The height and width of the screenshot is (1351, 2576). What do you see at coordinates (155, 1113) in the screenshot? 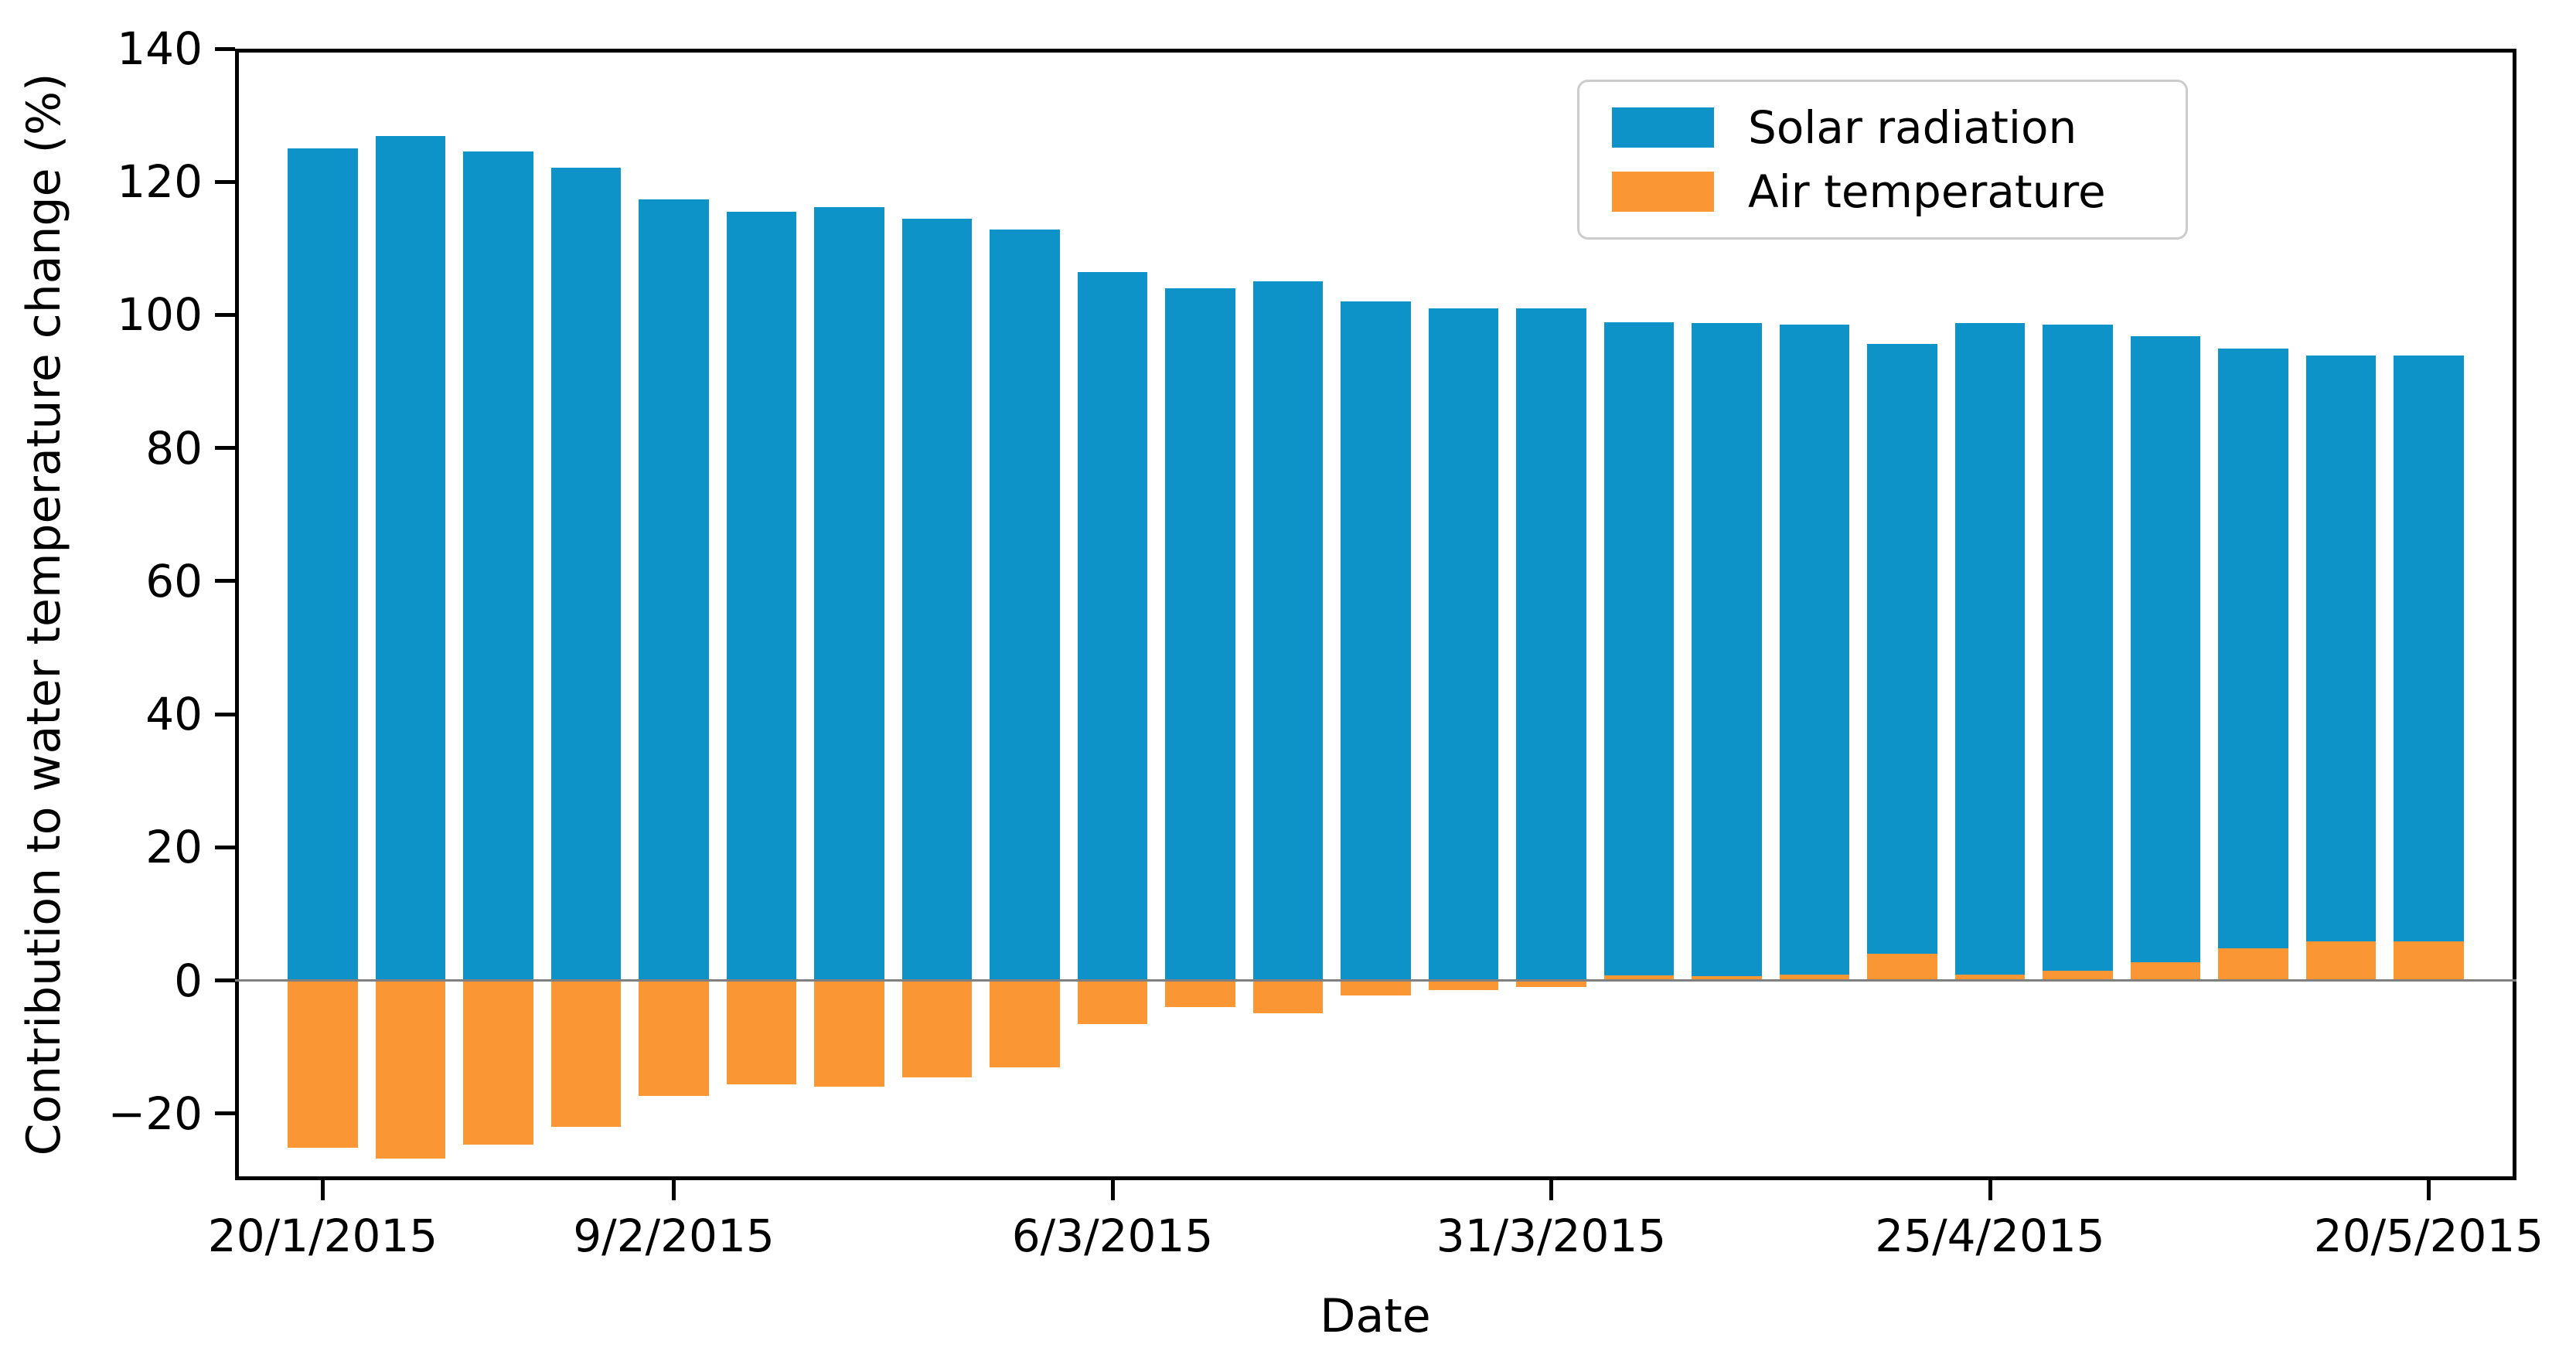
I see `y-tick-label: −20` at bounding box center [155, 1113].